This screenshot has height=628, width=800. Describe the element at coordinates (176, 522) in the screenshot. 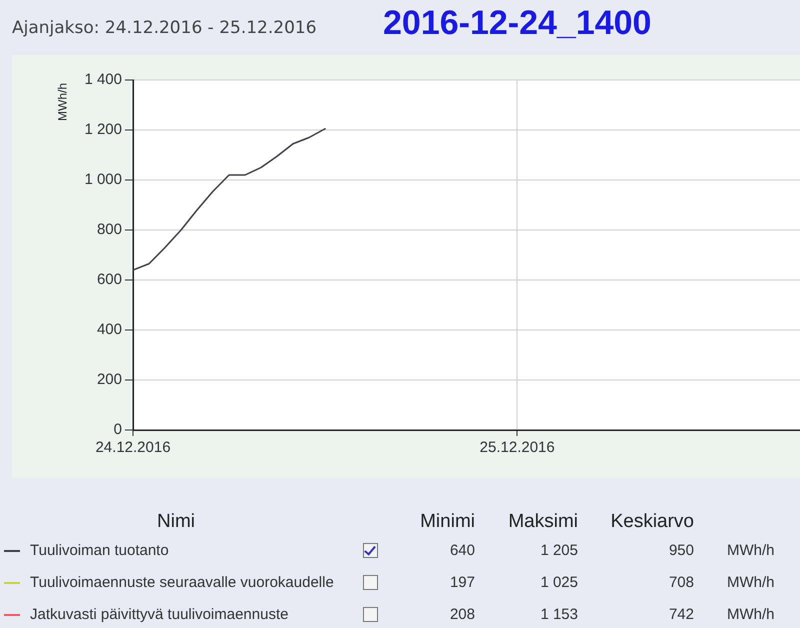

I see `text: Nimi` at that location.